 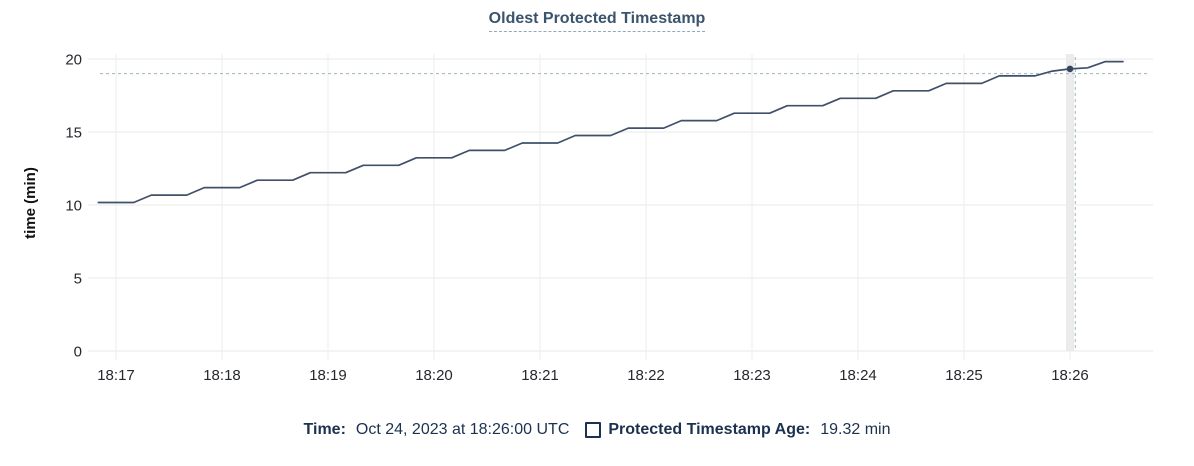 I want to click on y-tick-label: 0, so click(x=78, y=352).